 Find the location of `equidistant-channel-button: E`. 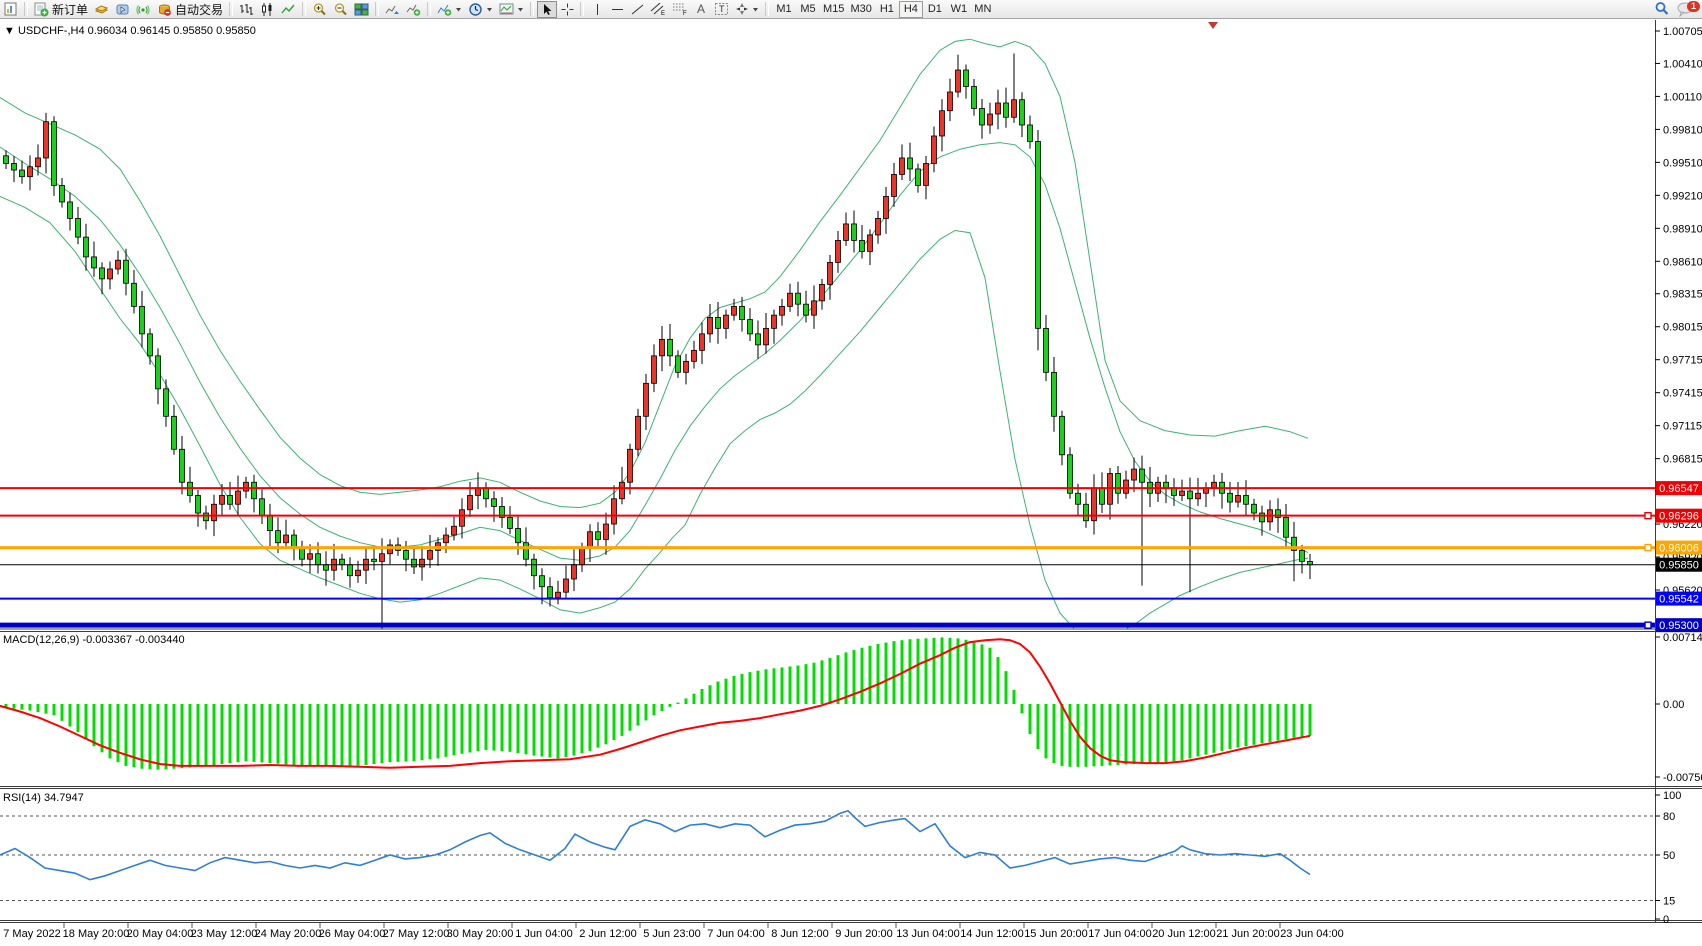

equidistant-channel-button: E is located at coordinates (658, 9).